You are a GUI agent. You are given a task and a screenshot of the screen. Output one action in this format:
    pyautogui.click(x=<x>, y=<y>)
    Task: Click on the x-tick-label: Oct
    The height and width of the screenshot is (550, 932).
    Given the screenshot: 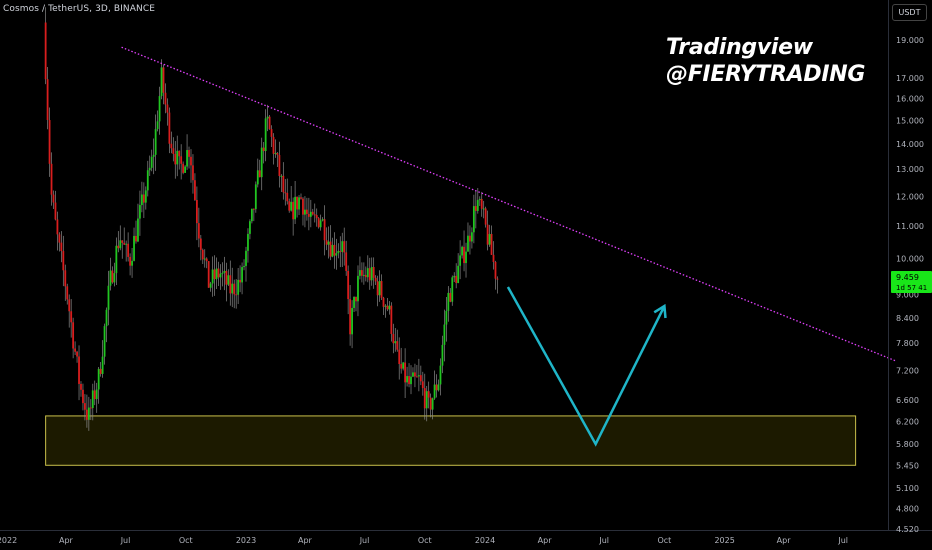 What is the action you would take?
    pyautogui.click(x=425, y=540)
    